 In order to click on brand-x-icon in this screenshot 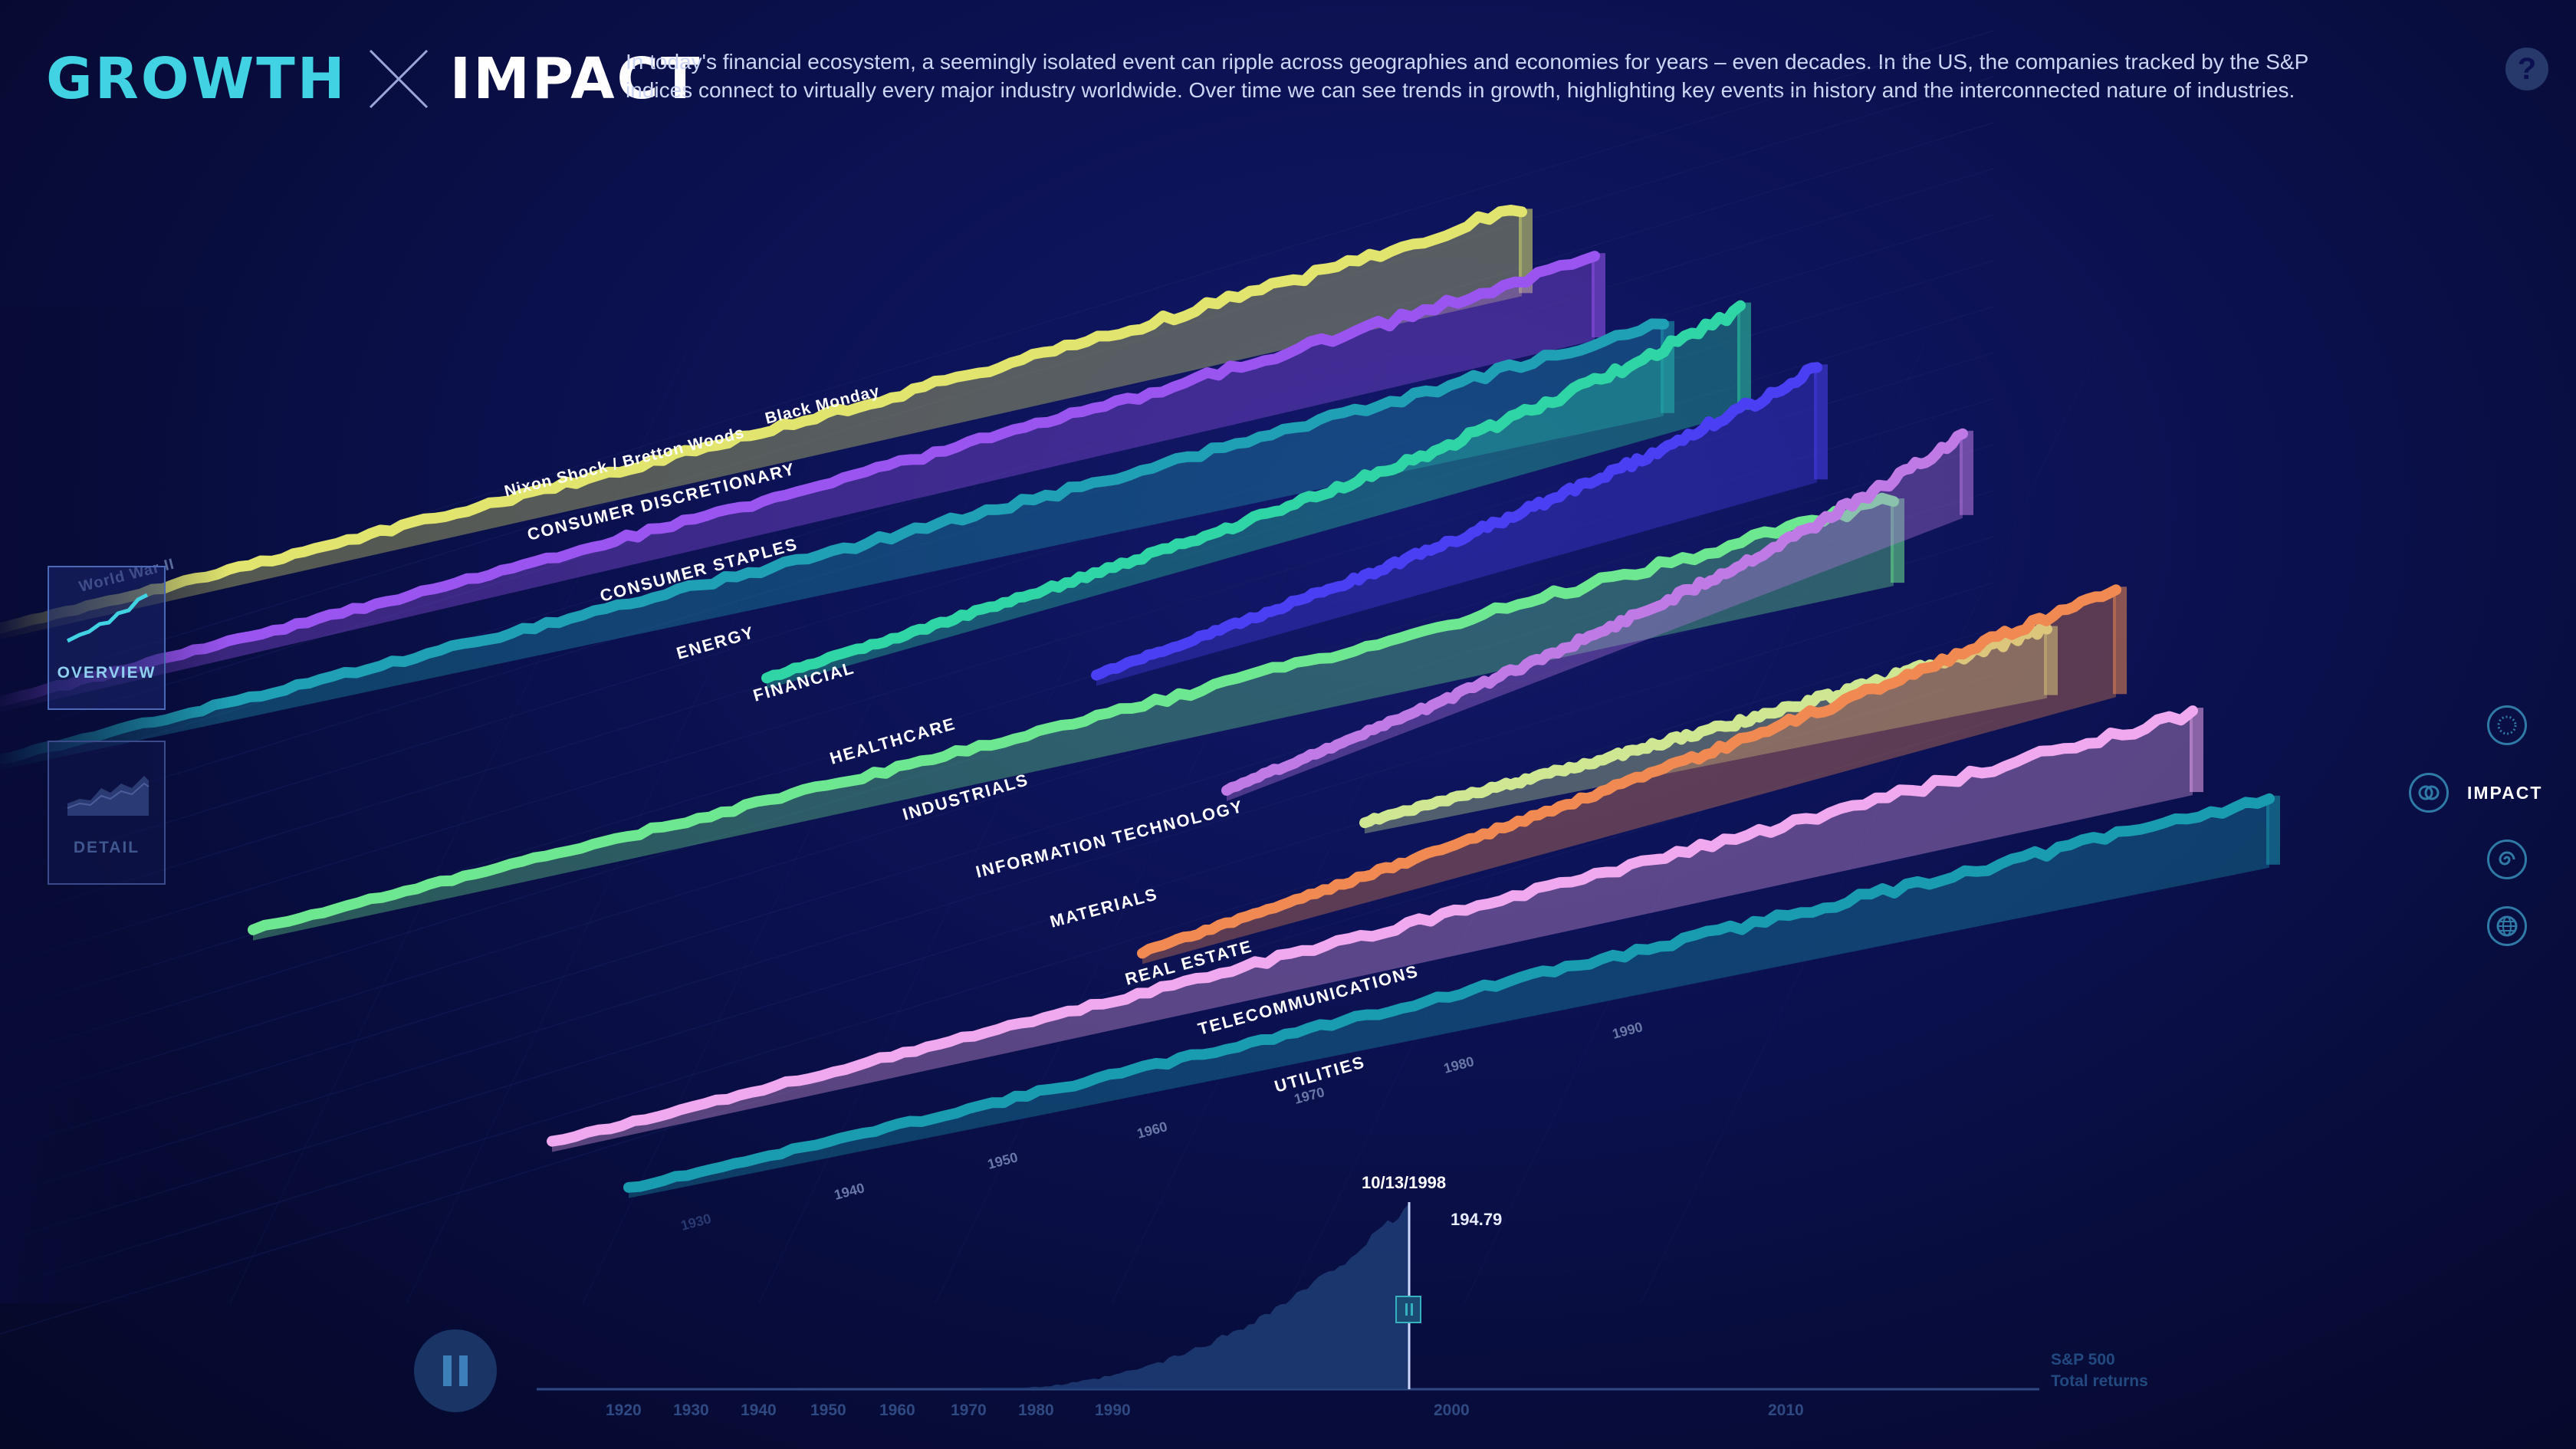, I will do `click(398, 79)`.